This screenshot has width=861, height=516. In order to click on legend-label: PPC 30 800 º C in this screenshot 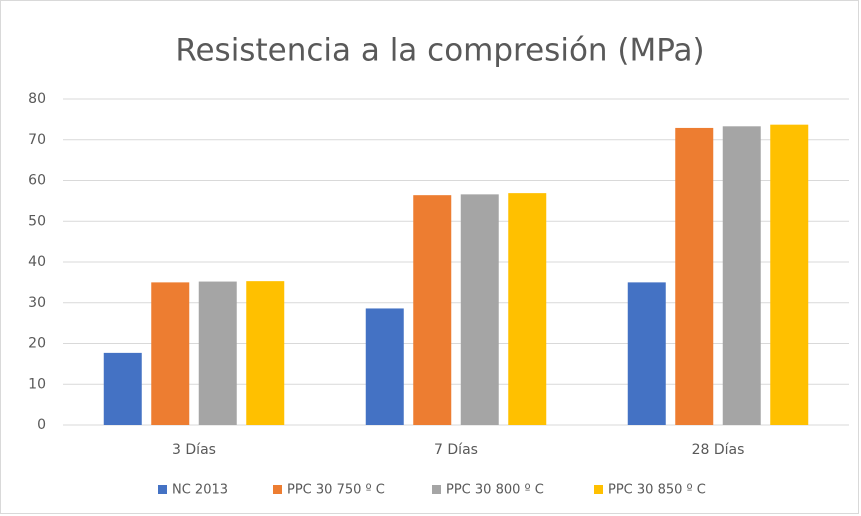, I will do `click(495, 490)`.